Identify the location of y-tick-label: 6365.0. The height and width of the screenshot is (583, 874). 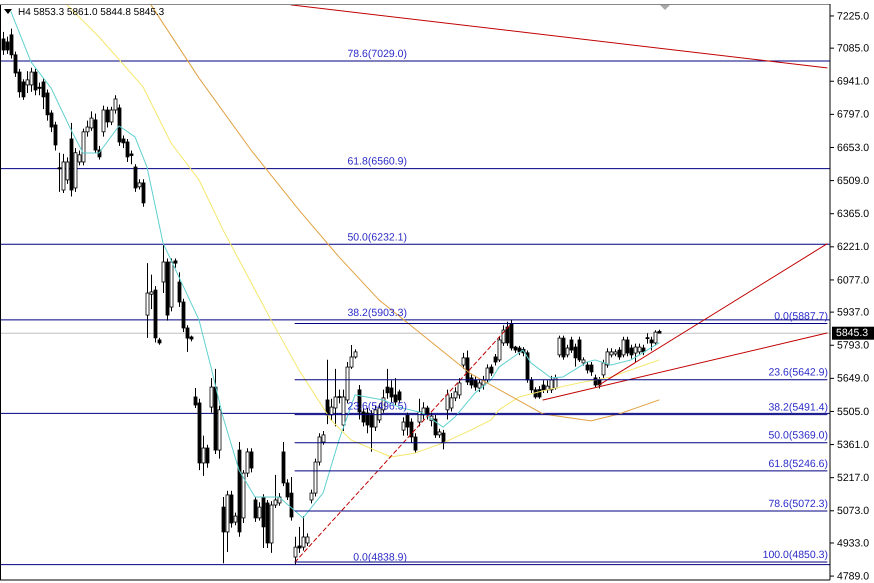
(853, 214).